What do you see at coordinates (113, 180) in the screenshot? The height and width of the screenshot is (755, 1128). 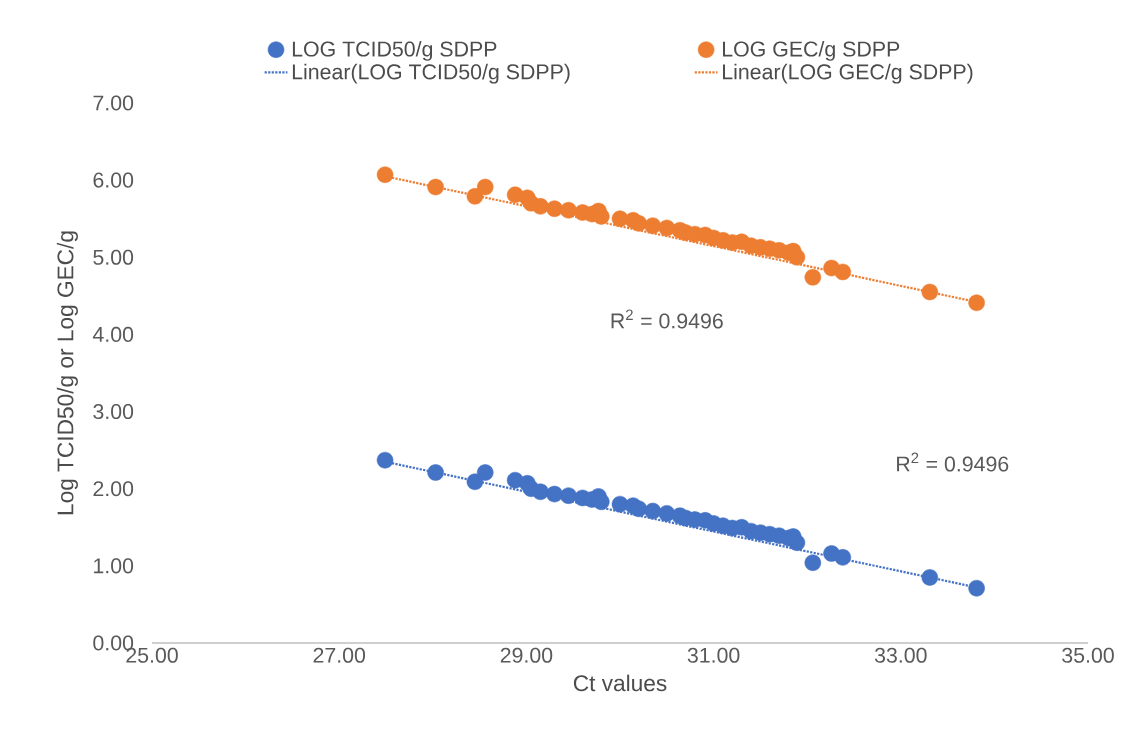 I see `y-tick-label: 6.00` at bounding box center [113, 180].